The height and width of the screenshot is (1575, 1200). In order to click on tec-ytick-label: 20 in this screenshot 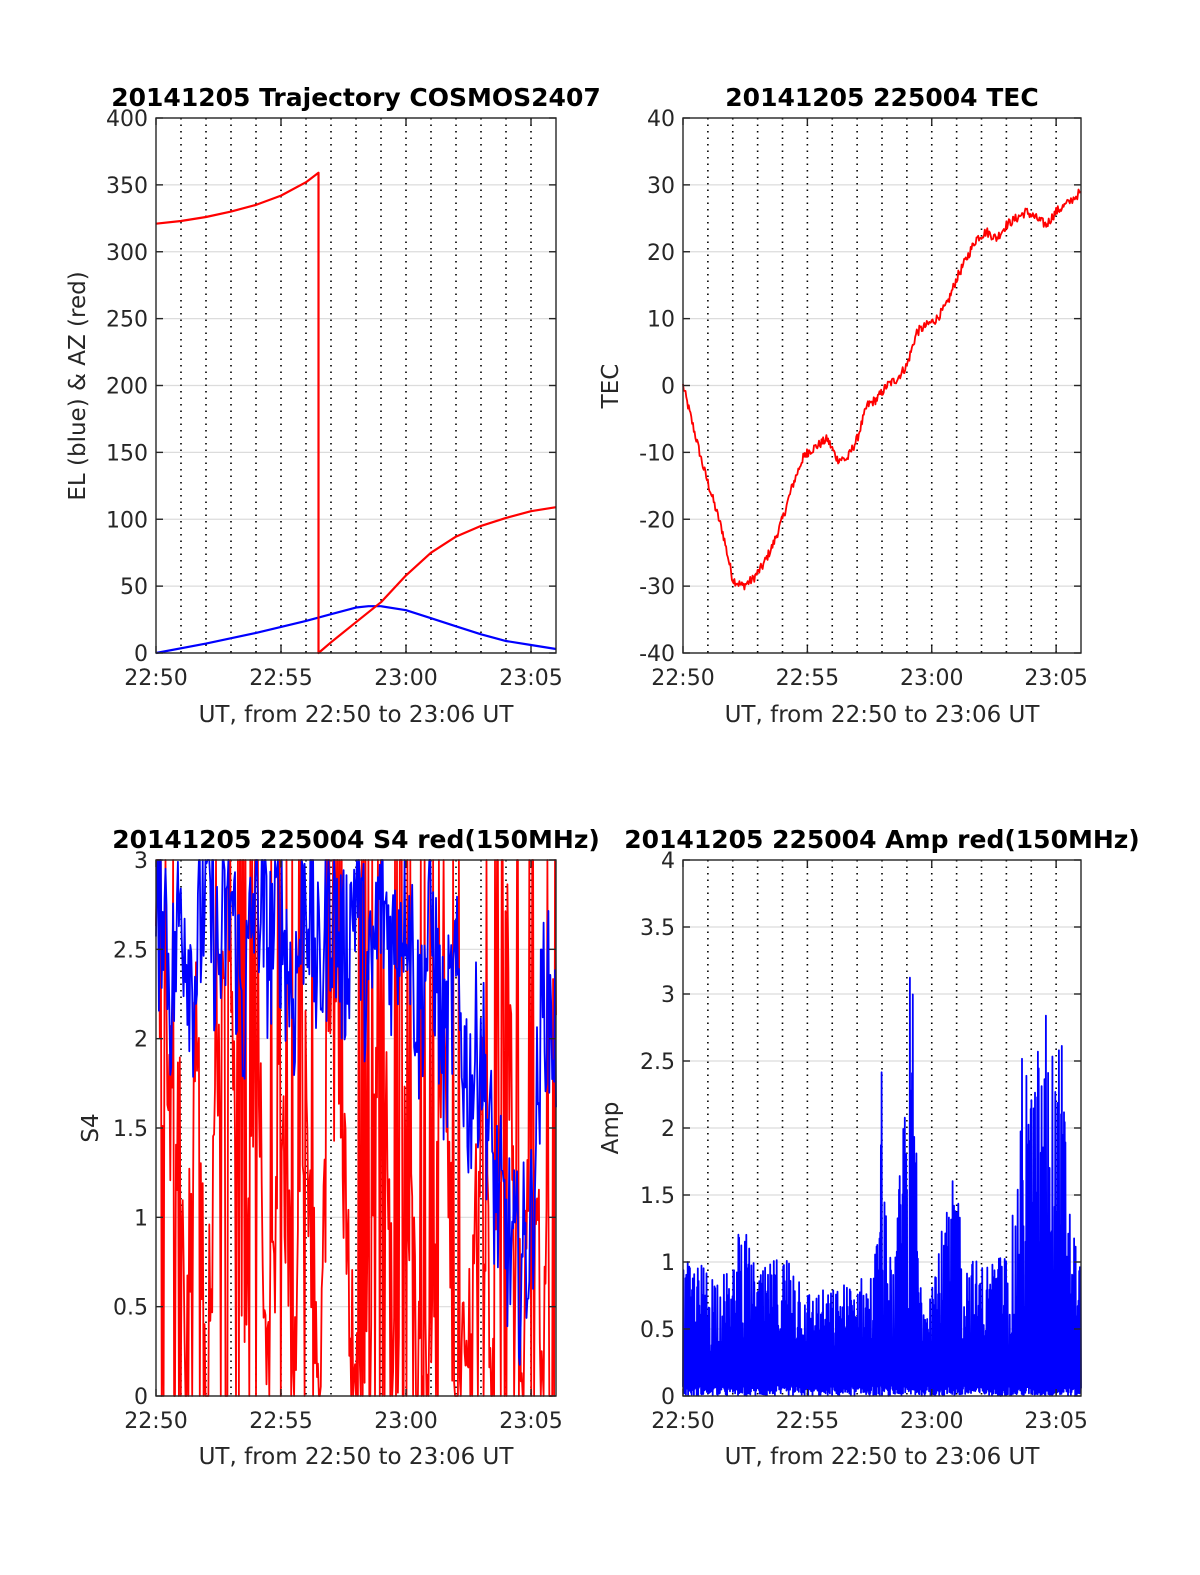, I will do `click(661, 253)`.